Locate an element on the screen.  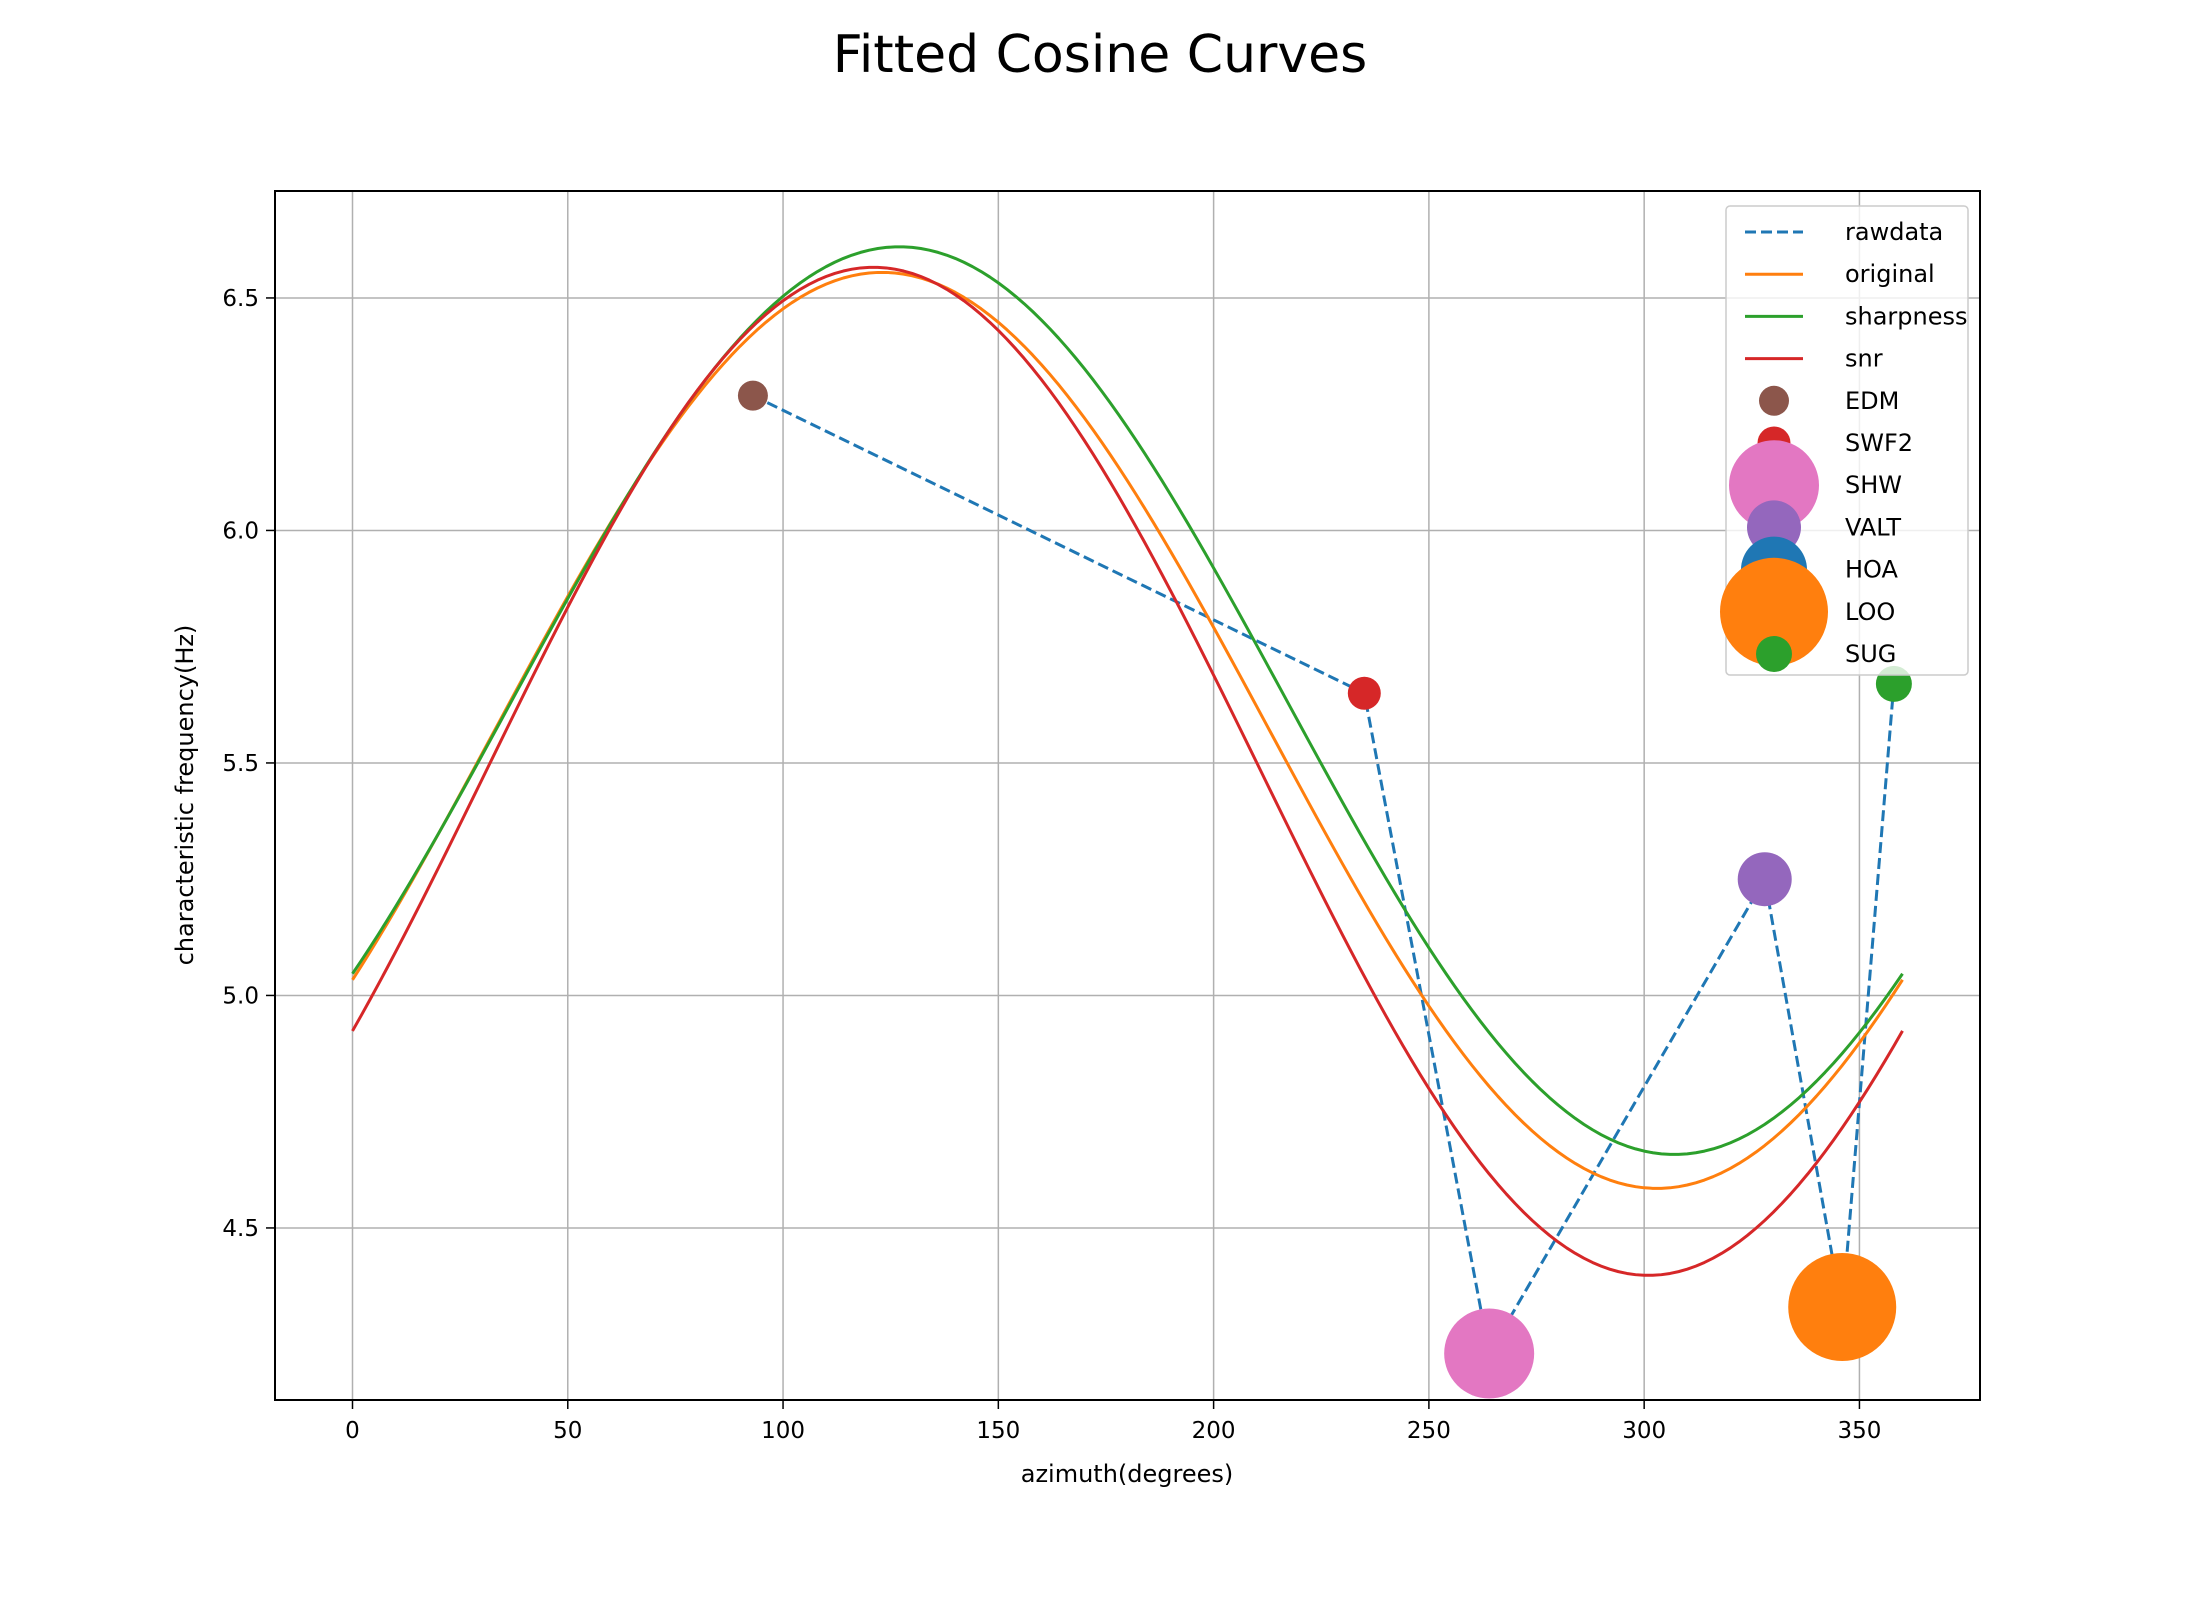
x-axis-label: azimuth(degrees) is located at coordinates (1127, 1474).